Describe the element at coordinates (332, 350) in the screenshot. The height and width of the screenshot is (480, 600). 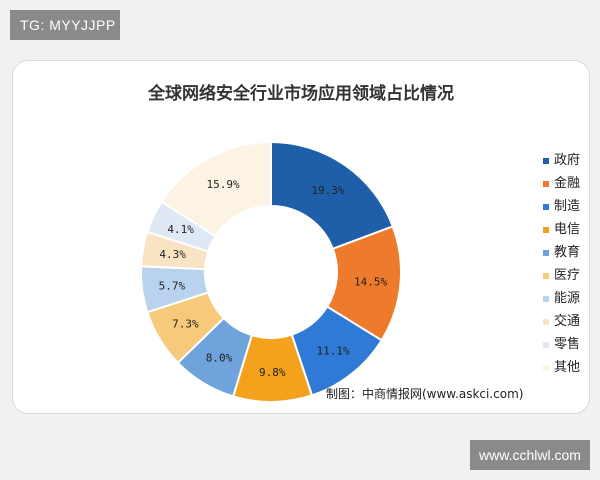
I see `slice-label-2: 11.1%` at that location.